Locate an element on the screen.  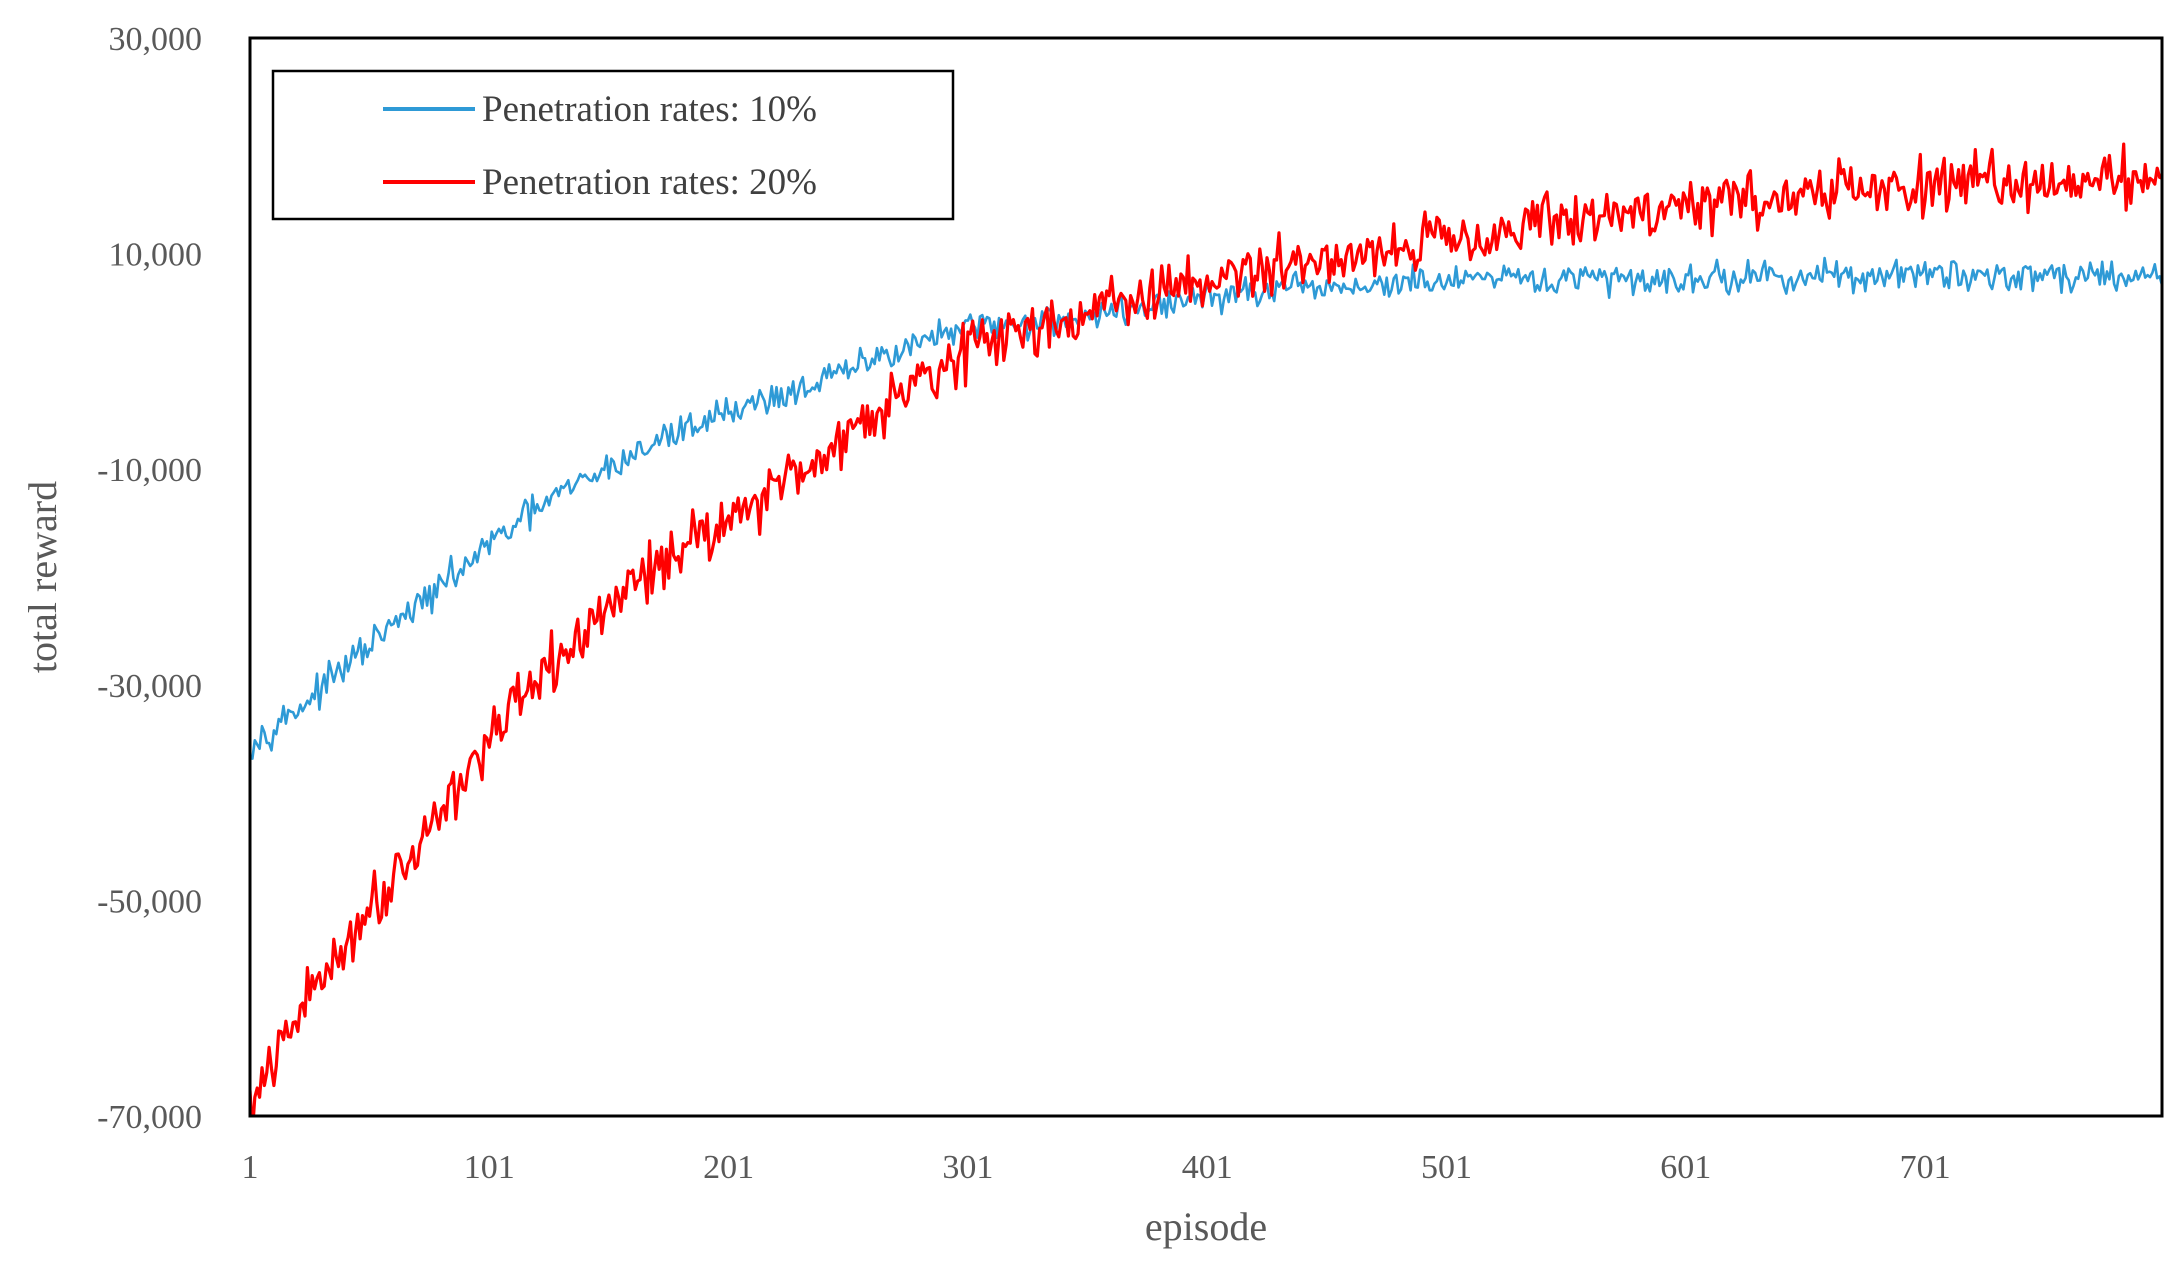
x-tick-label: 701 is located at coordinates (1925, 1167).